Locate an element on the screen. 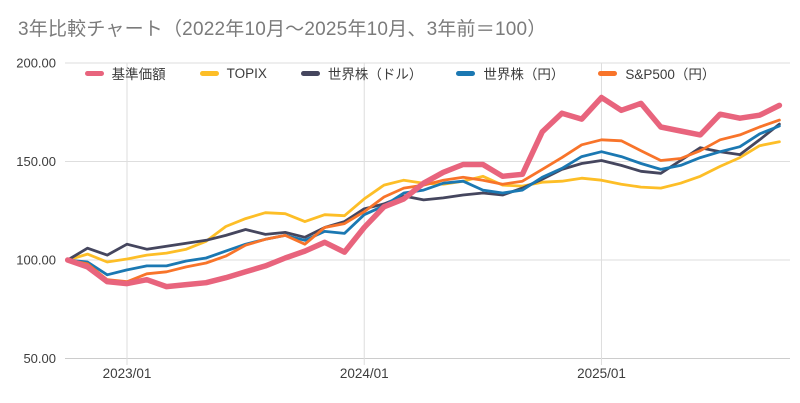  legend-swatch-topix is located at coordinates (209, 73).